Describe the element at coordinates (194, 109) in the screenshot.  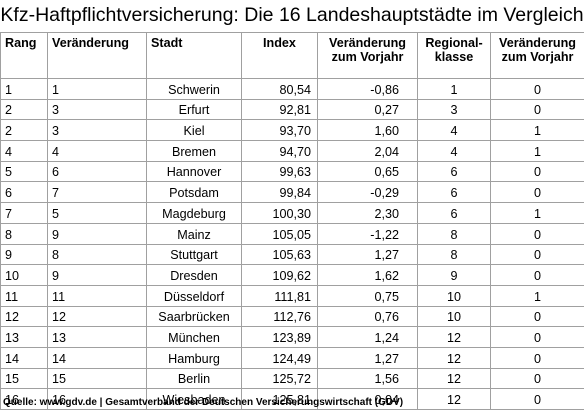
I see `cell-stadt: Erfurt` at that location.